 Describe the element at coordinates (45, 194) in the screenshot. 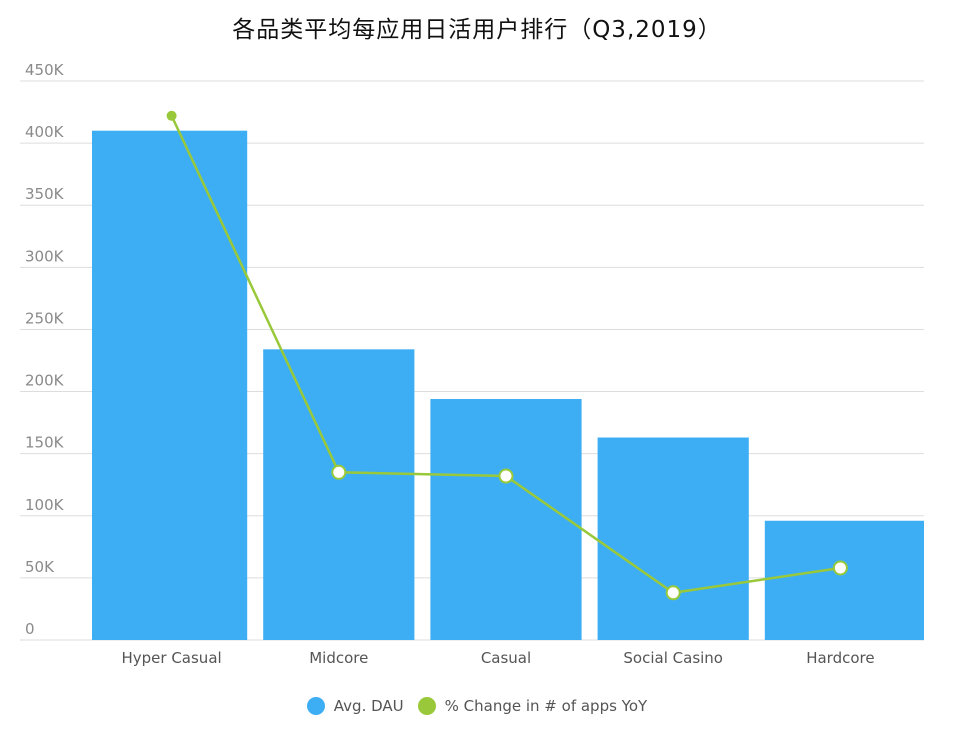

I see `y-tick-label: 350K` at that location.